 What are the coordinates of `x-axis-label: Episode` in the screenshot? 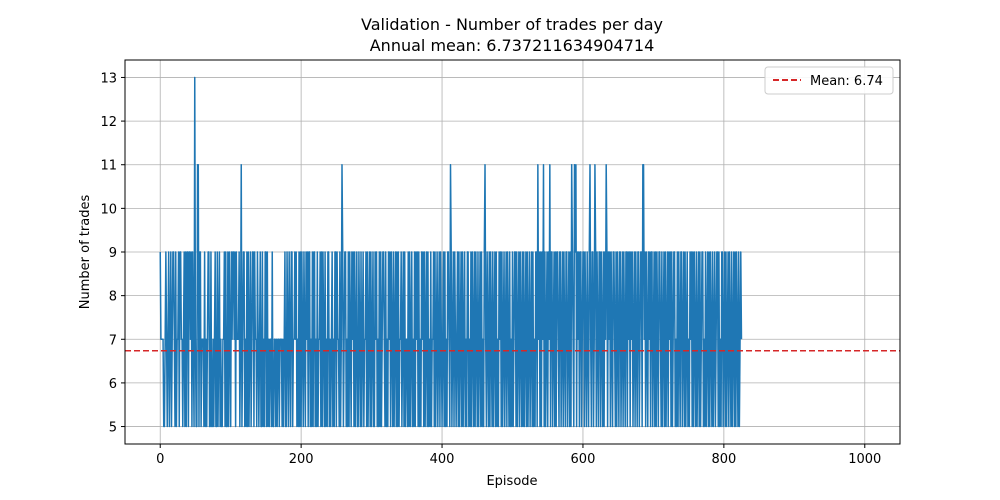 It's located at (511, 481).